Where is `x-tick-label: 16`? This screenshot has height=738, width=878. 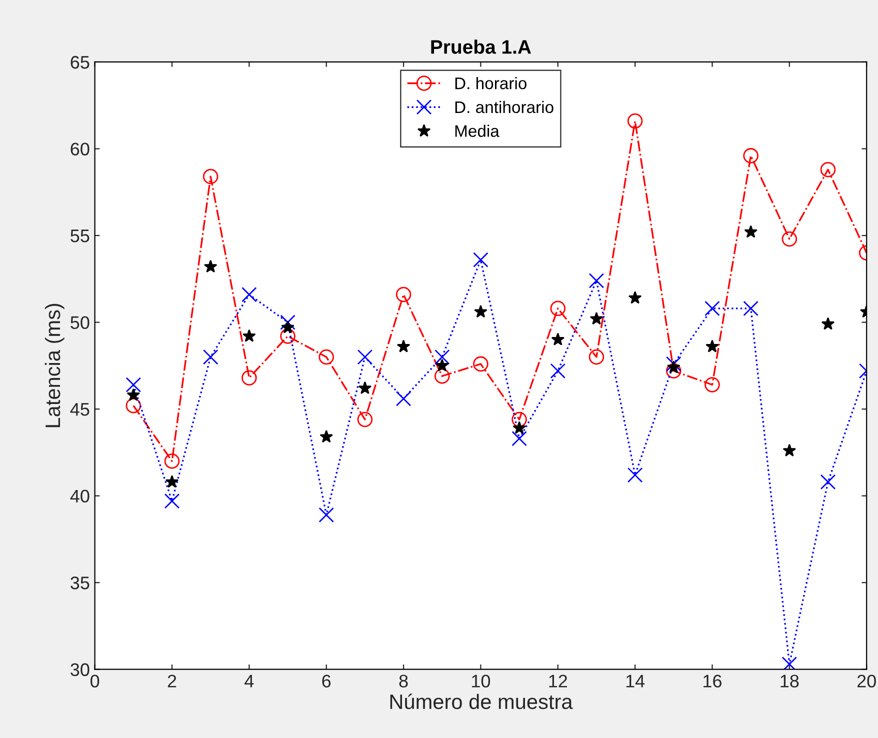
x-tick-label: 16 is located at coordinates (713, 681).